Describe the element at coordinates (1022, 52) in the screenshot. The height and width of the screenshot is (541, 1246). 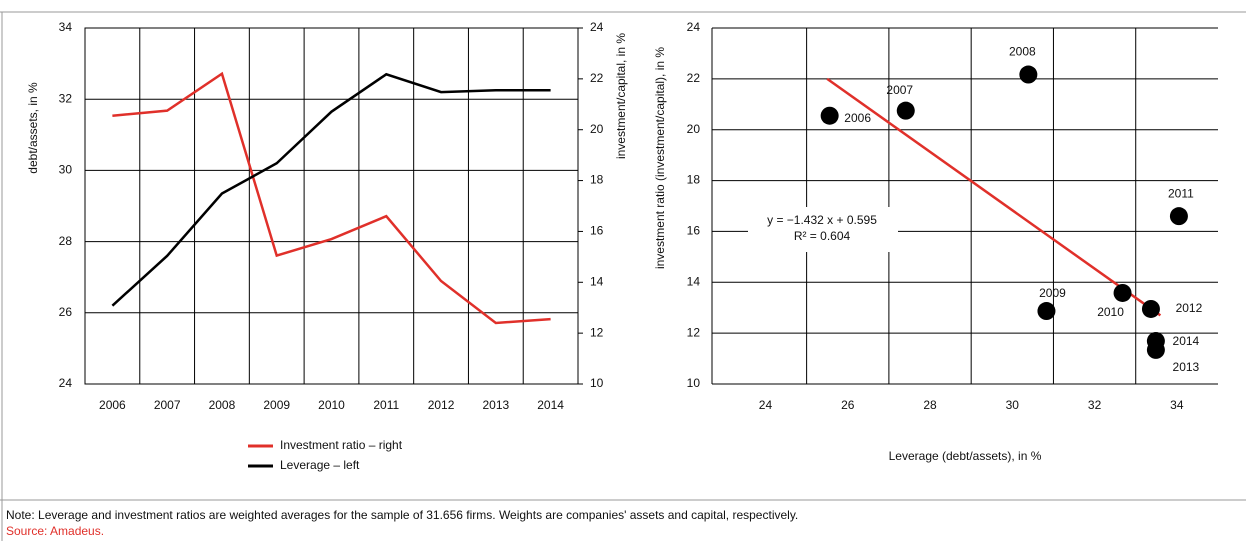
I see `point-label: 2008` at that location.